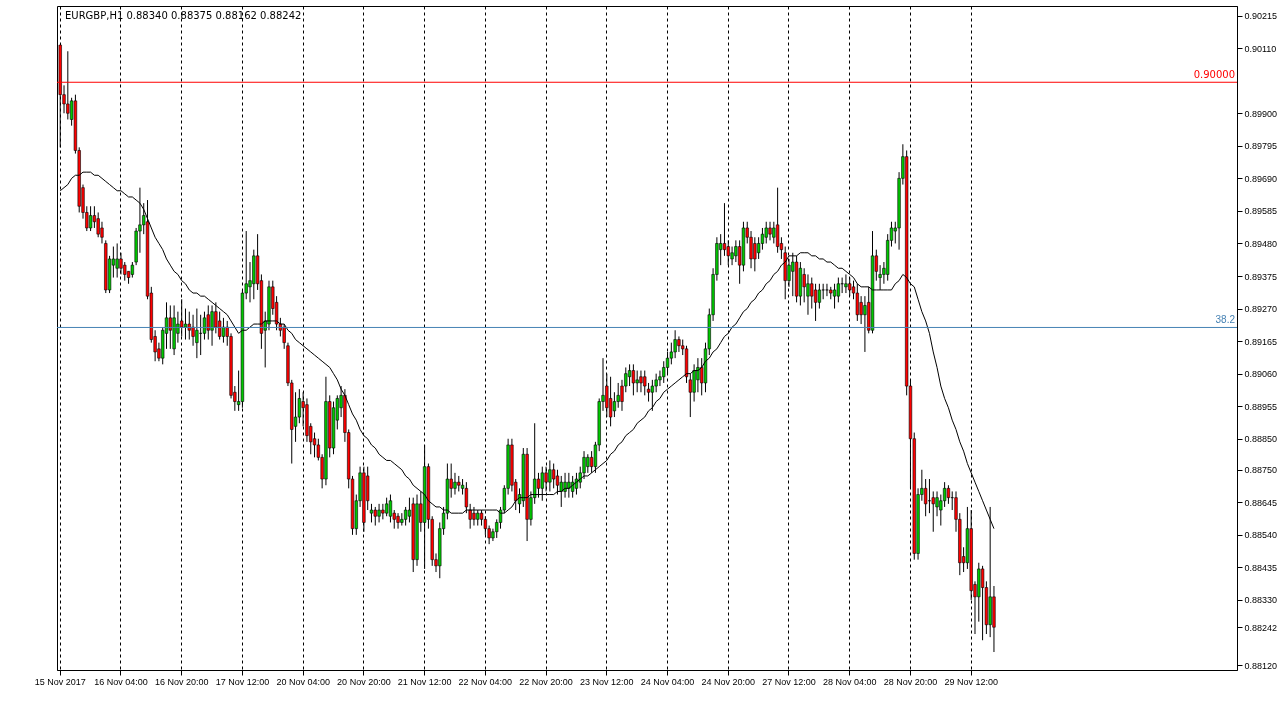 The width and height of the screenshot is (1287, 708). I want to click on y-tick-label: 0.89480, so click(1261, 243).